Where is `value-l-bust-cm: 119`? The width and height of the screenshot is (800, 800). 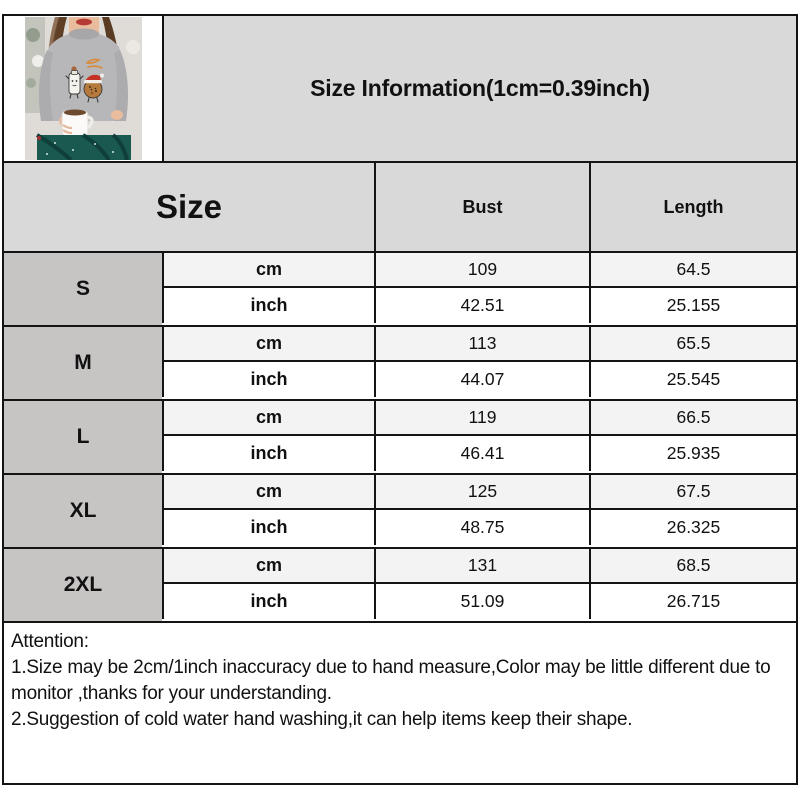
value-l-bust-cm: 119 is located at coordinates (481, 417).